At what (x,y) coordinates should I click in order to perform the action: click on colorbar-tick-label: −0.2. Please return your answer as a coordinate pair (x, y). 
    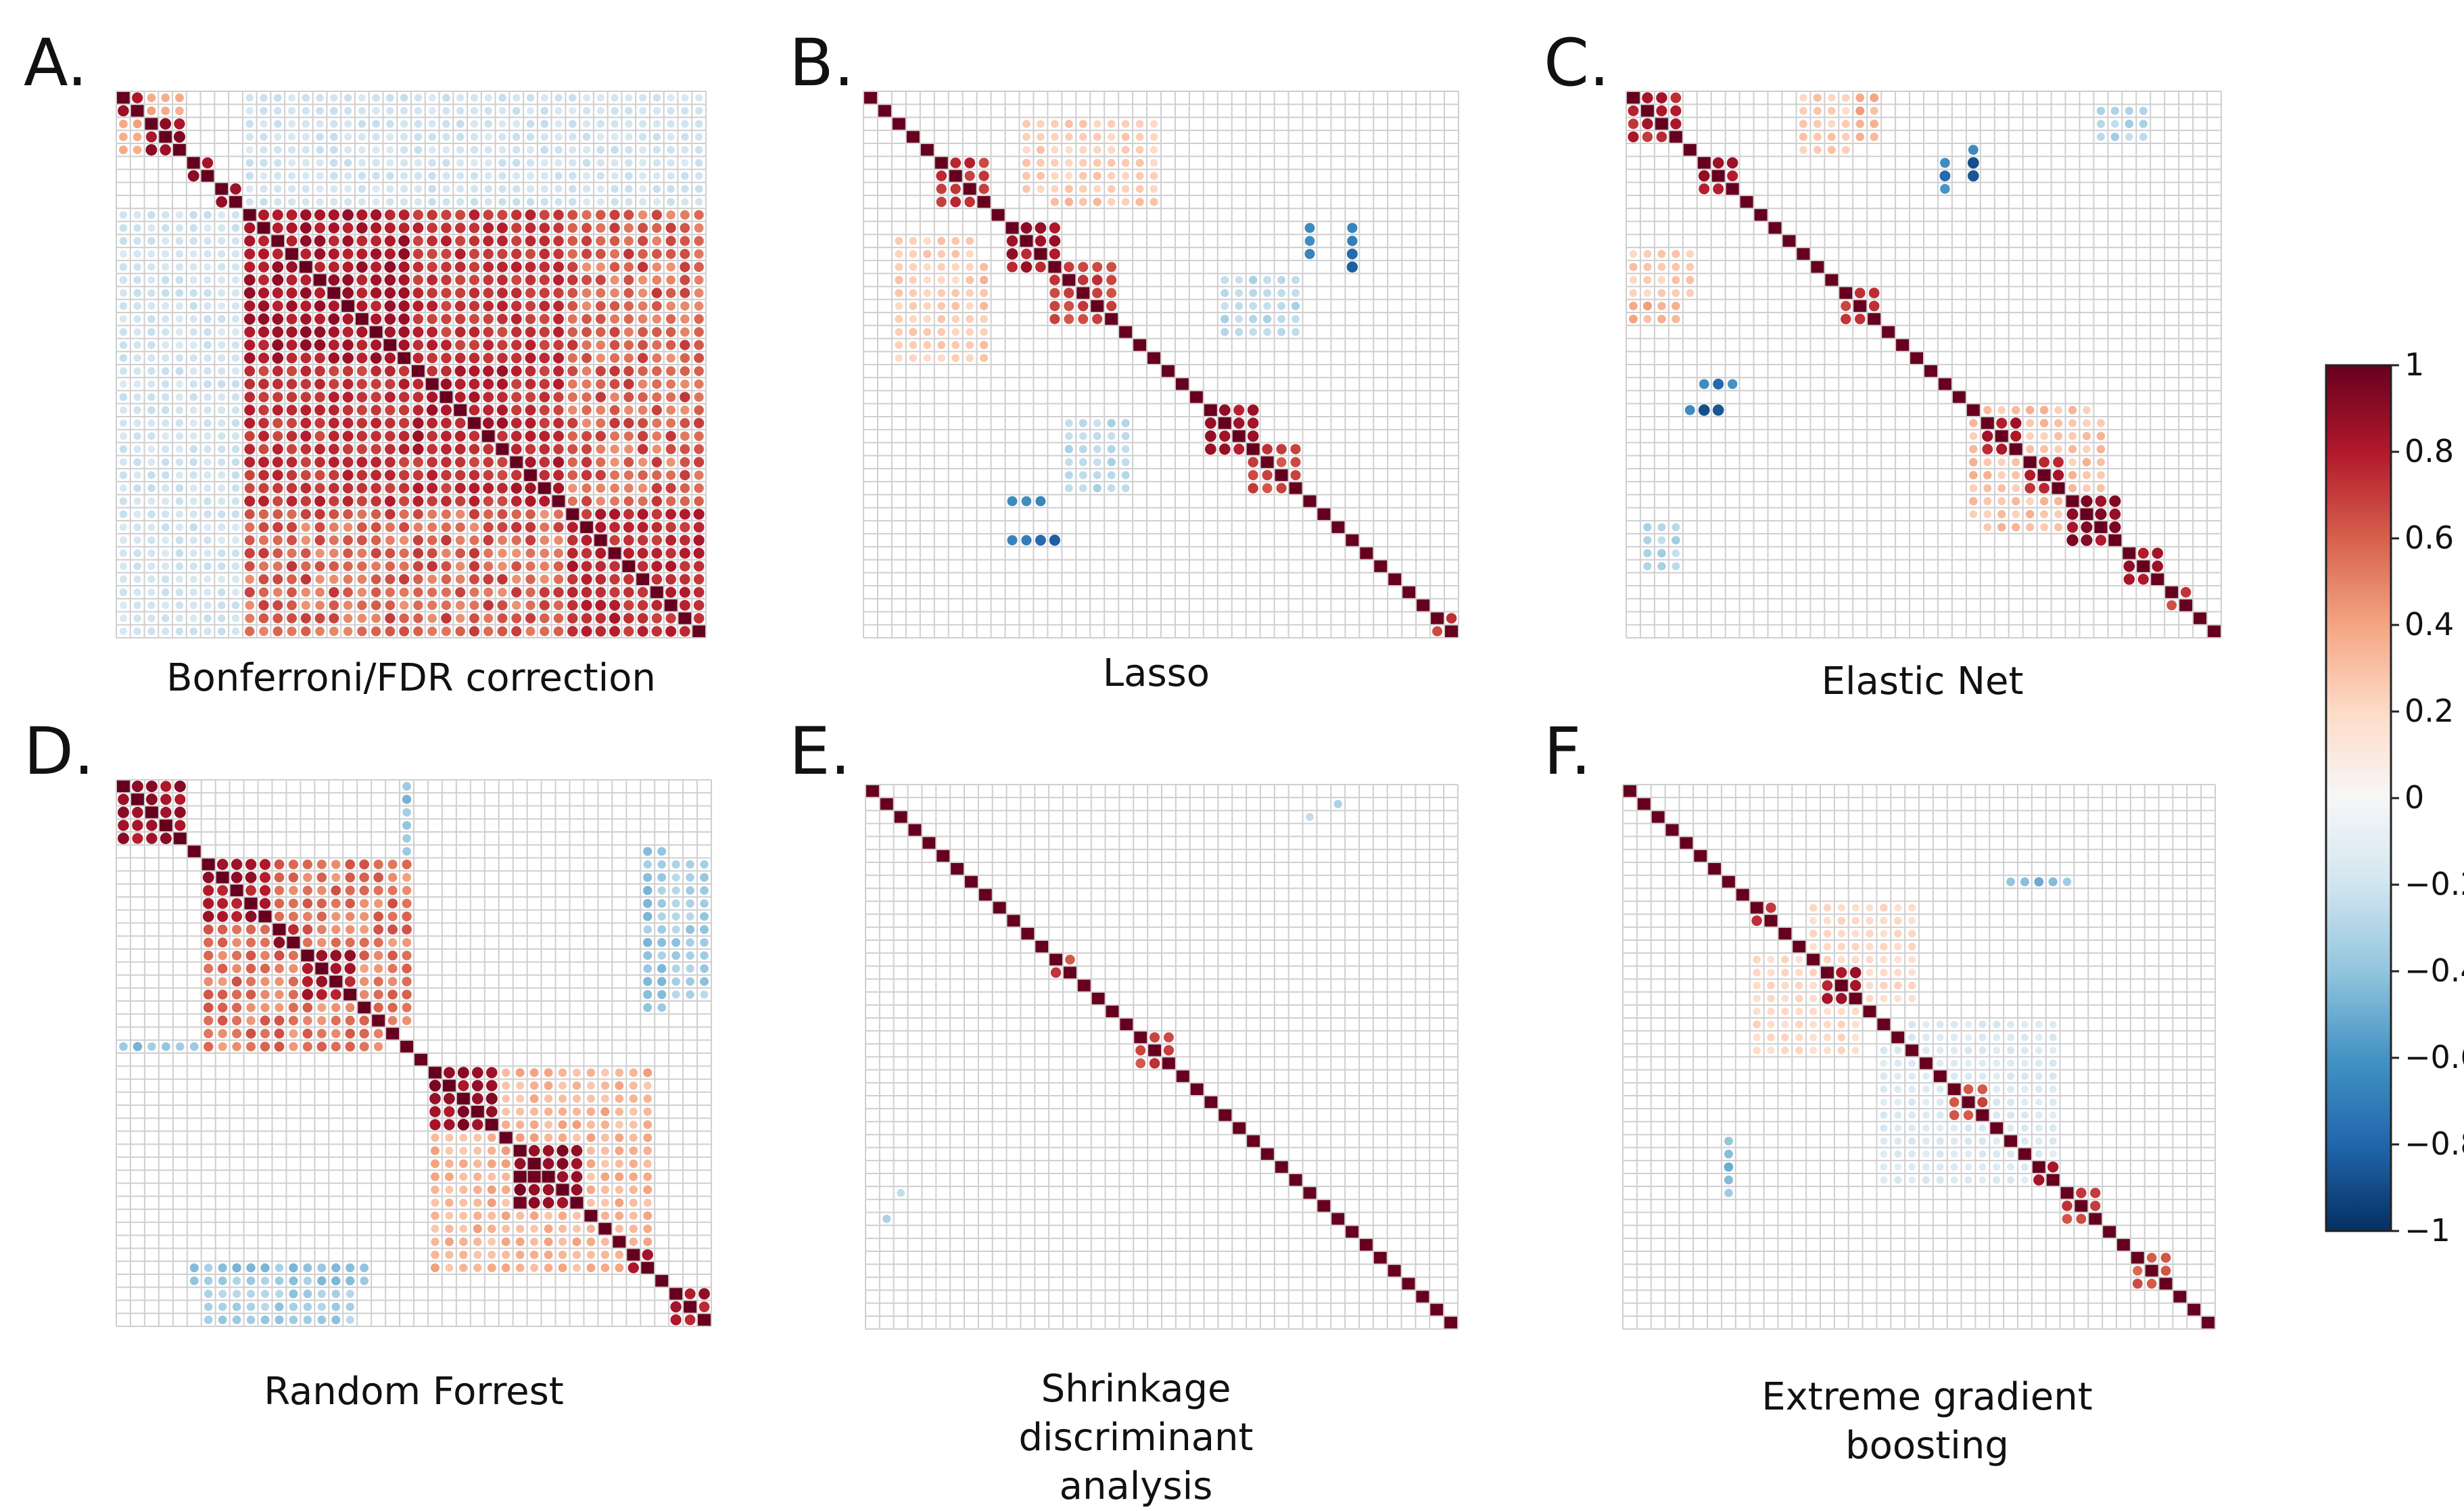
    Looking at the image, I should click on (2434, 884).